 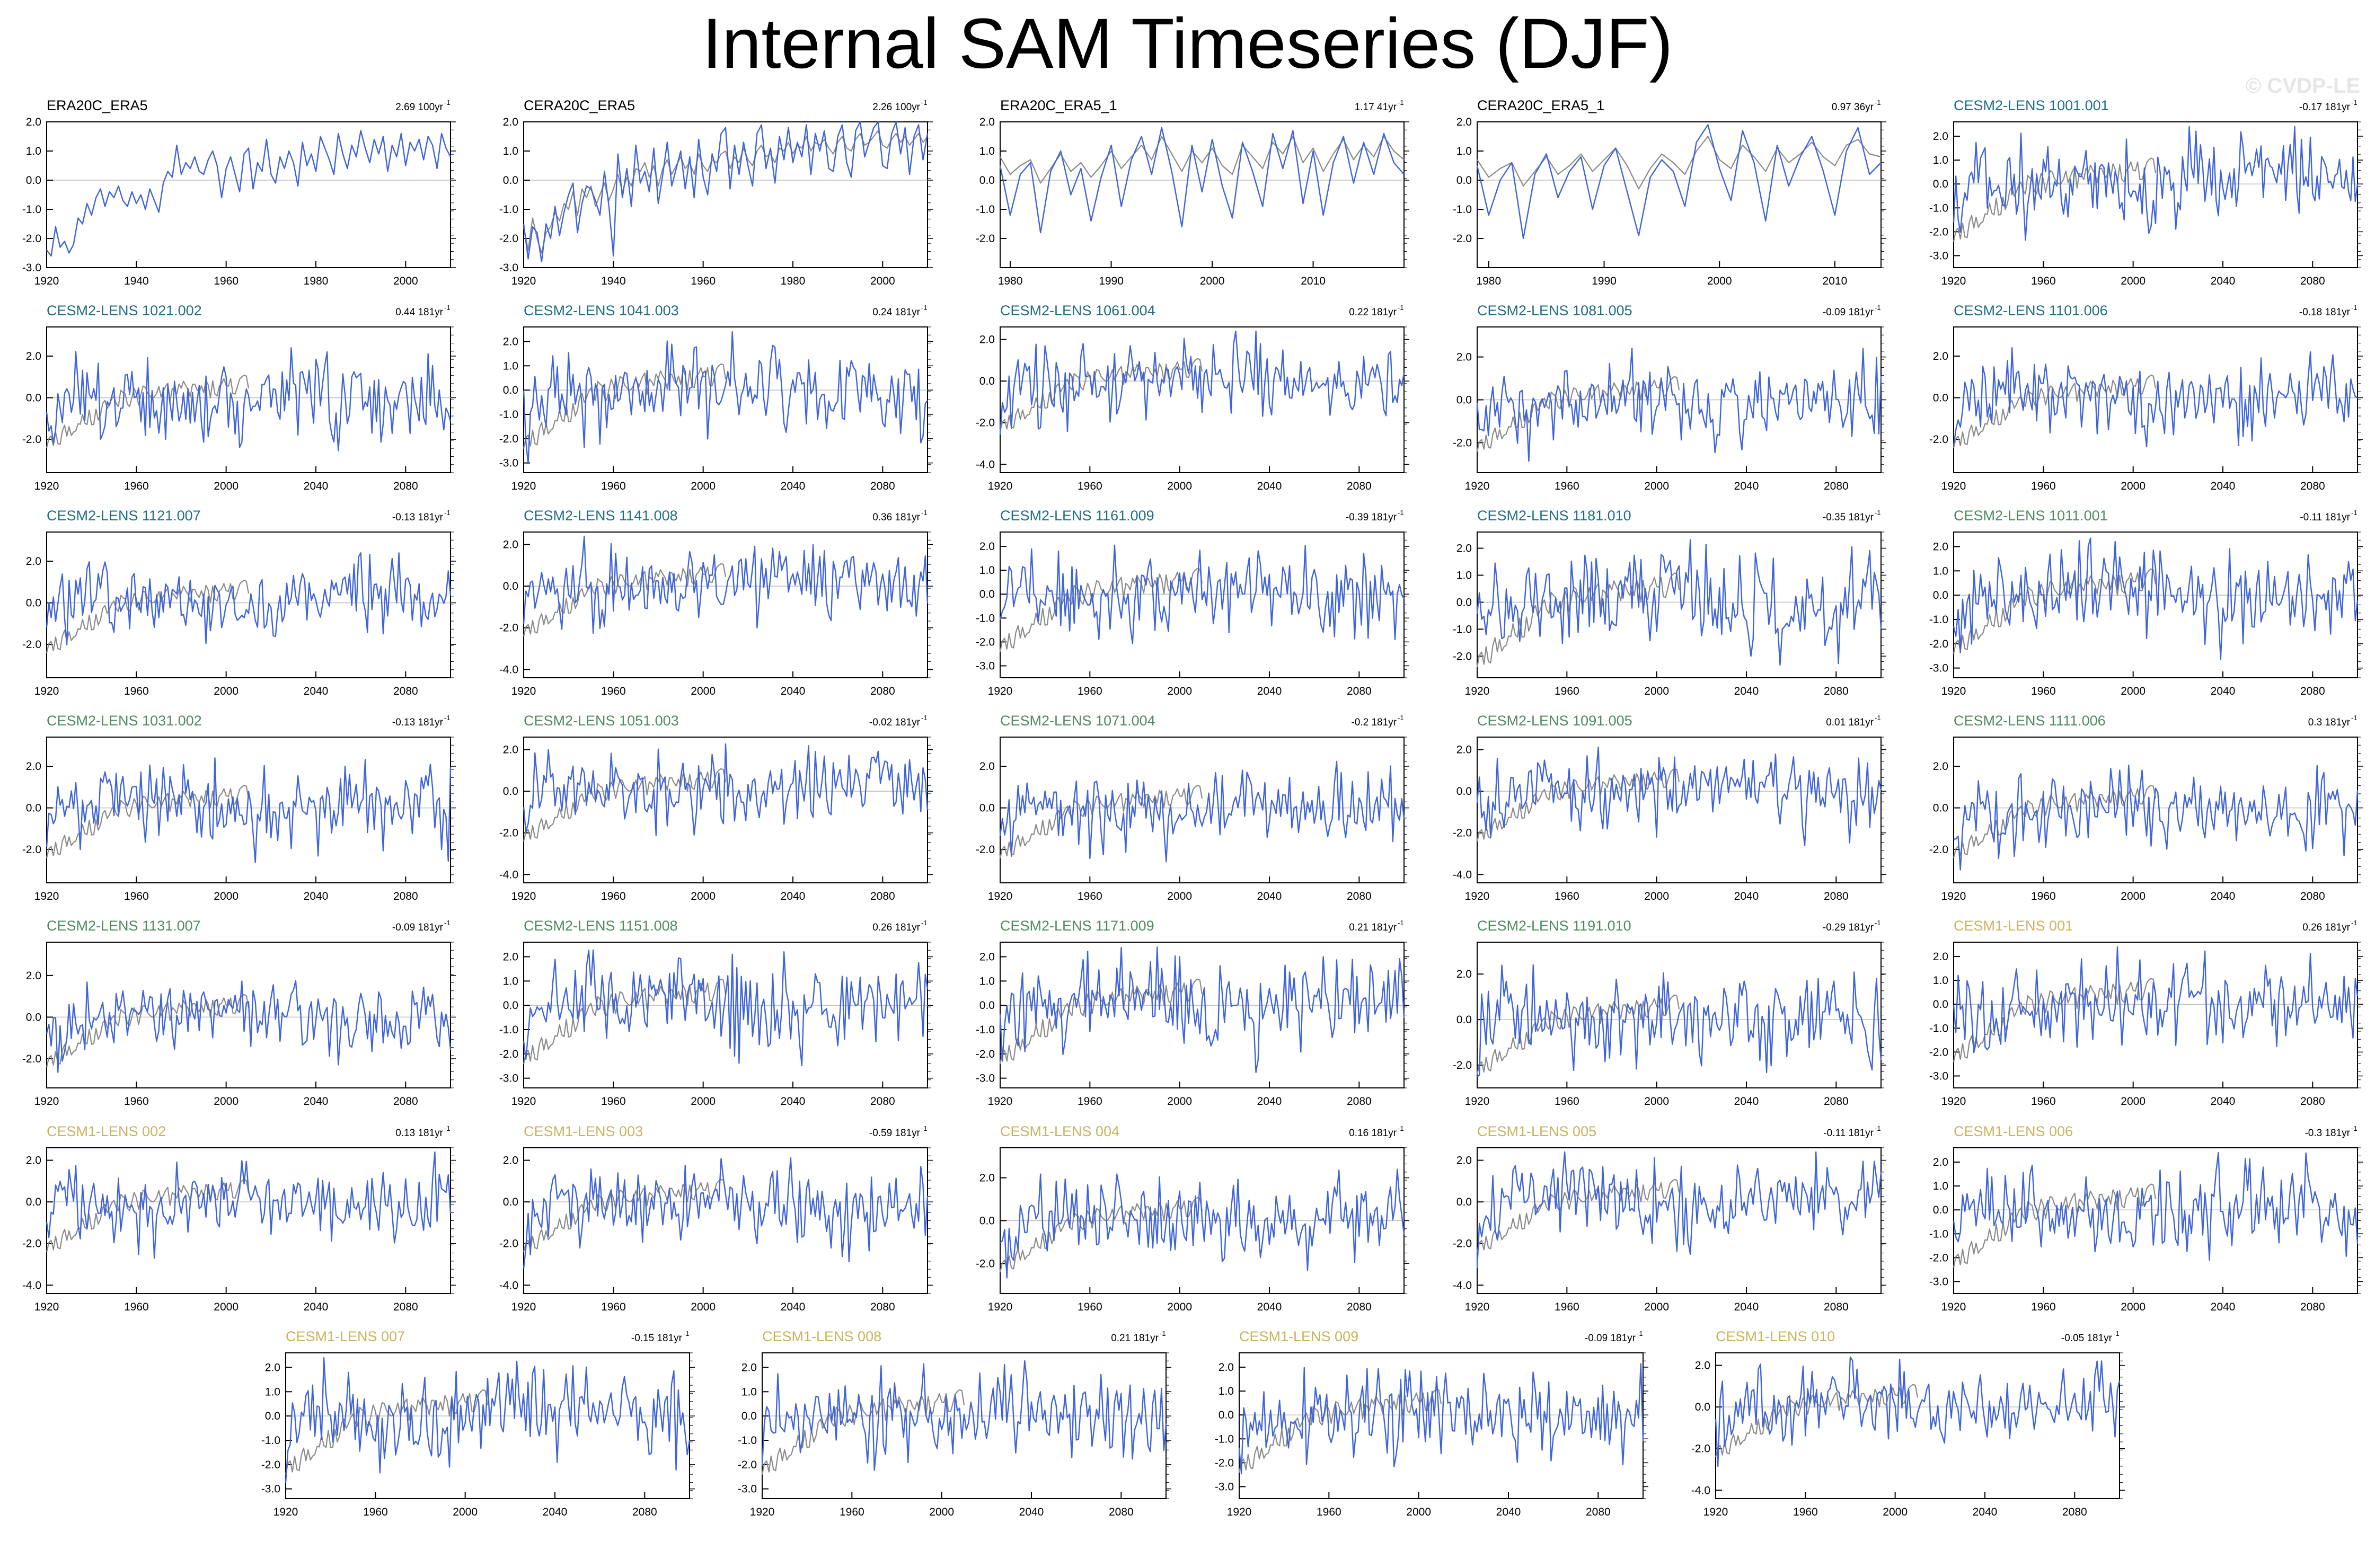 What do you see at coordinates (418, 722) in the screenshot?
I see `panel-trend: -0.13 181yr` at bounding box center [418, 722].